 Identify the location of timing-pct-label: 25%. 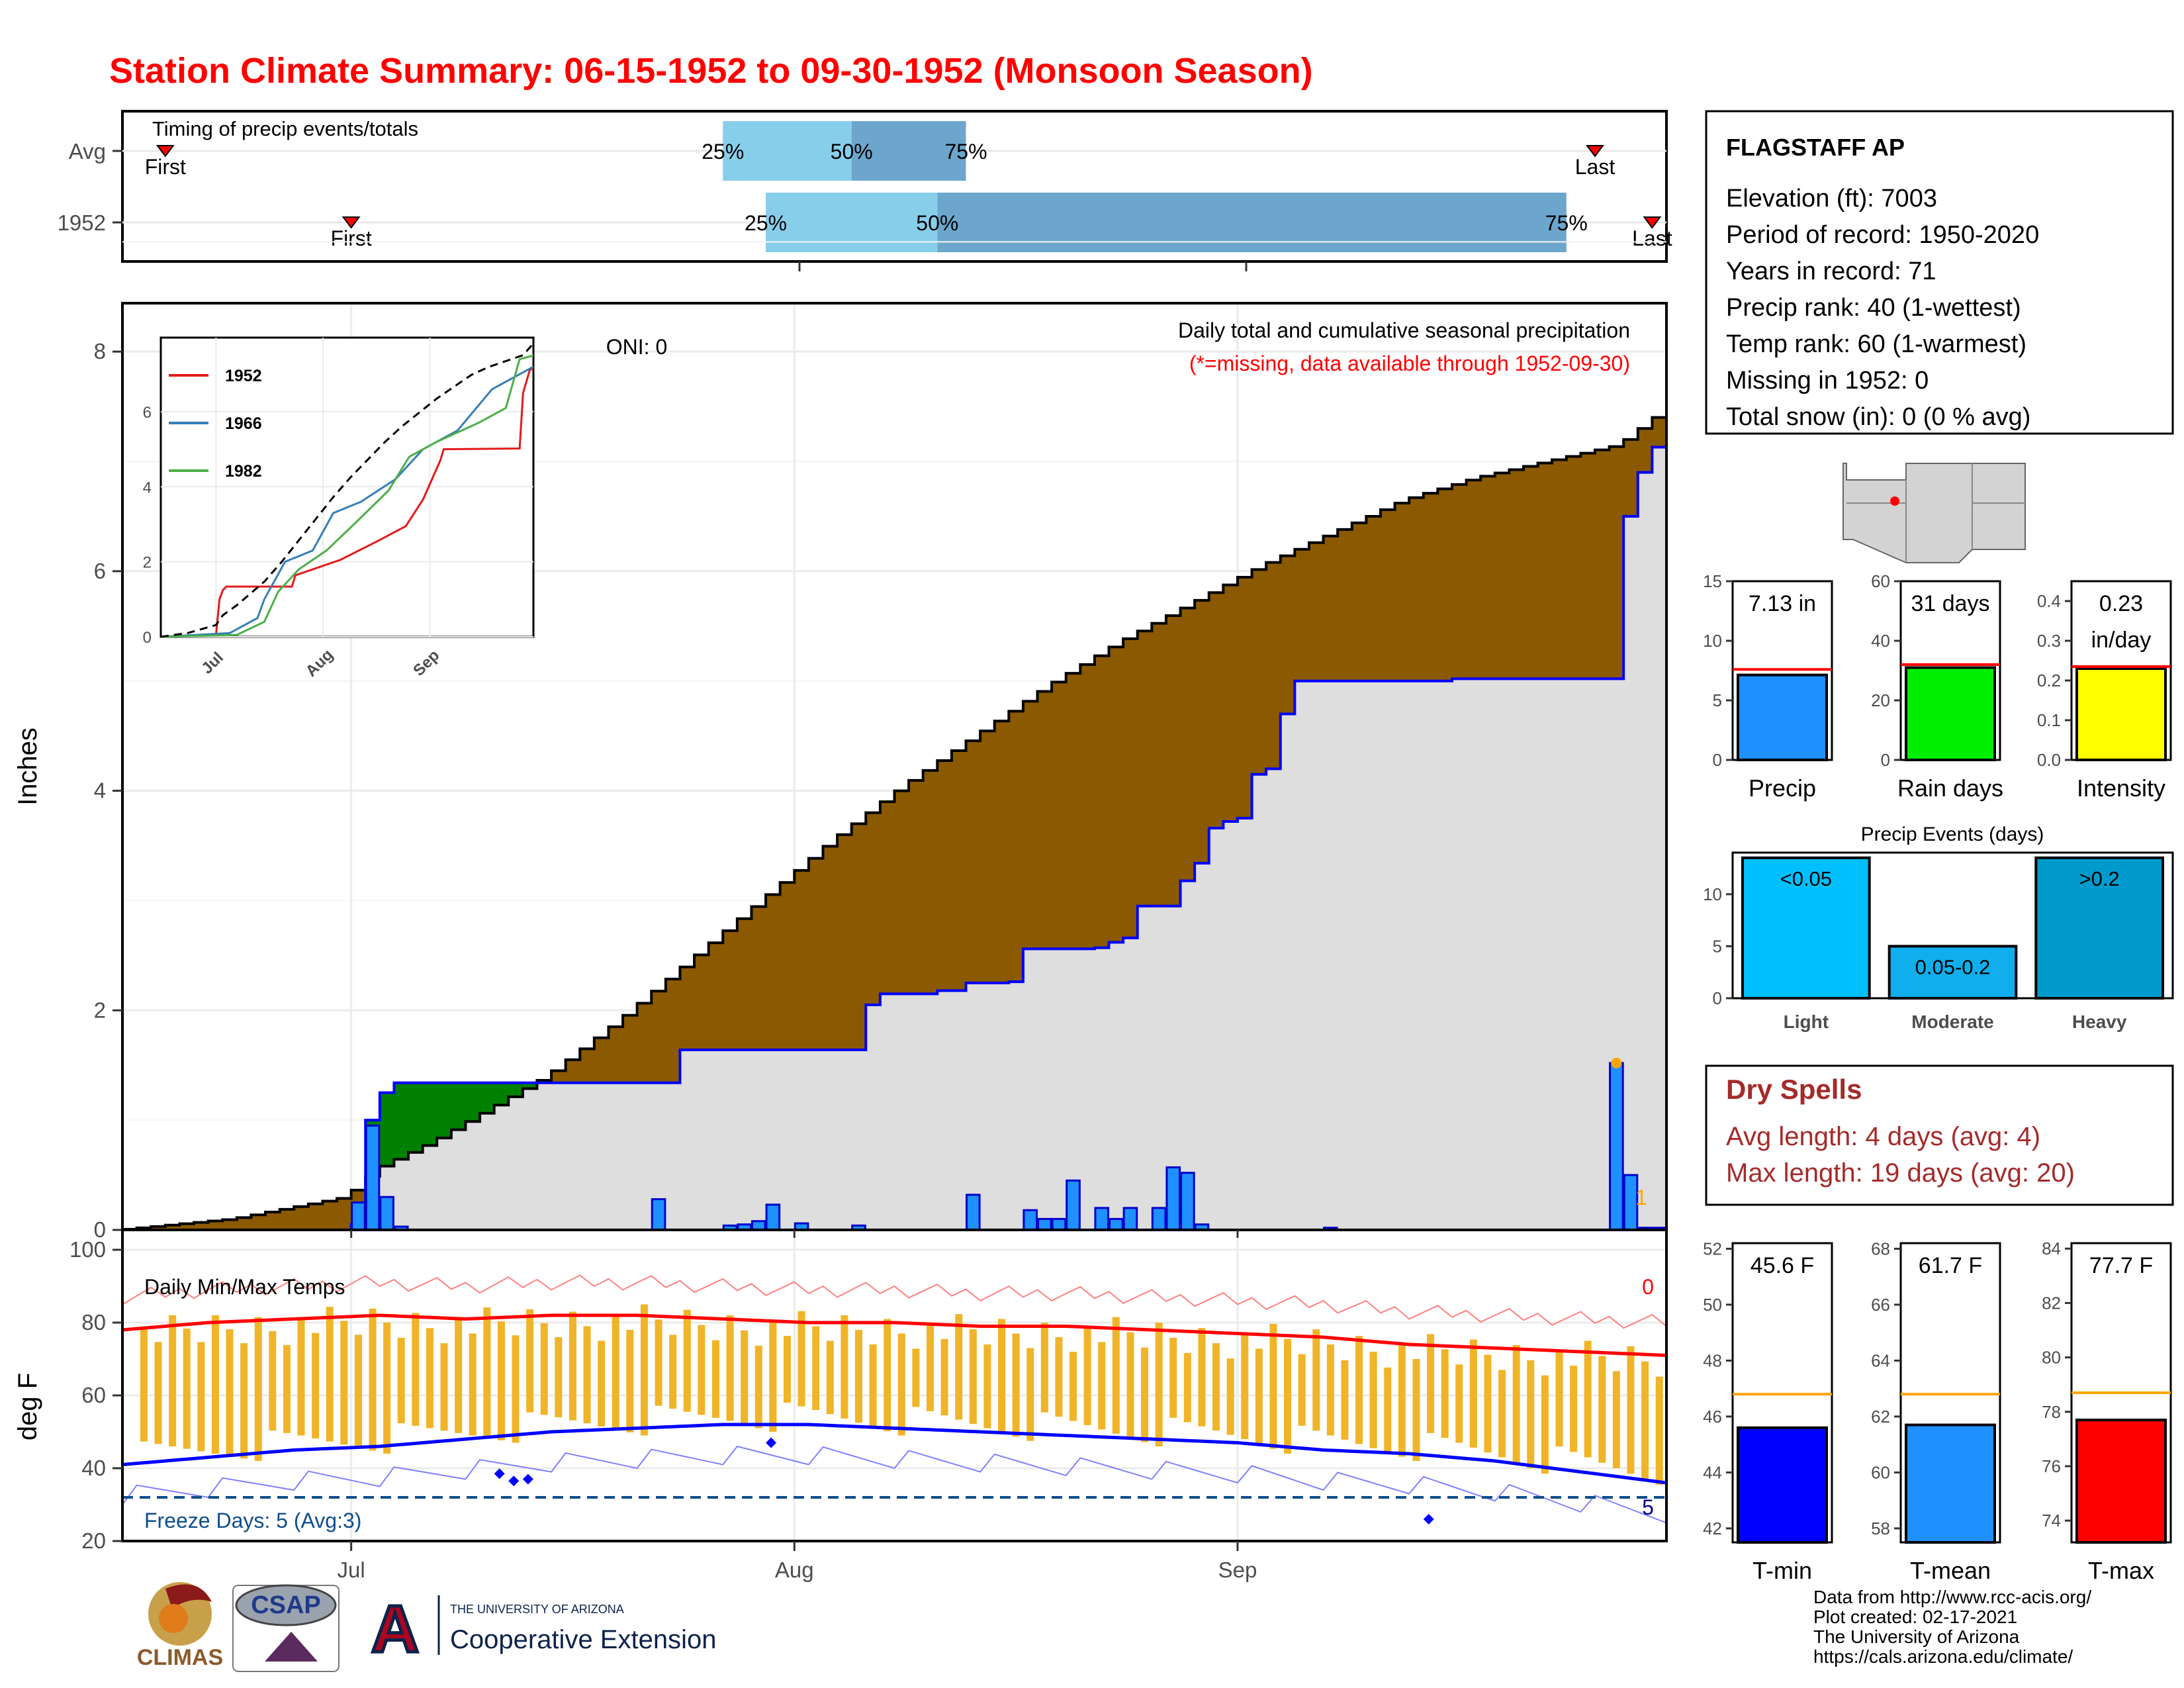
(766, 223).